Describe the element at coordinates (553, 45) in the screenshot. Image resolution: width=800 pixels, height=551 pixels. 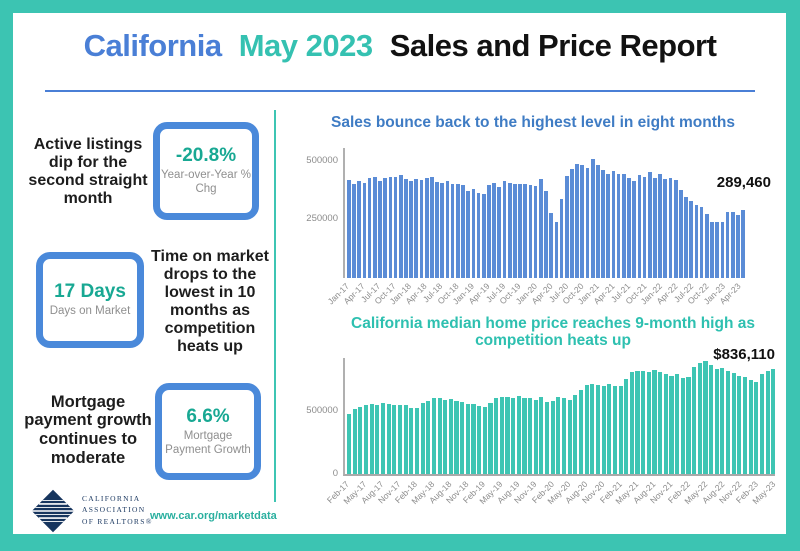
I see `title-sales-price-report: Sales and Price Report` at that location.